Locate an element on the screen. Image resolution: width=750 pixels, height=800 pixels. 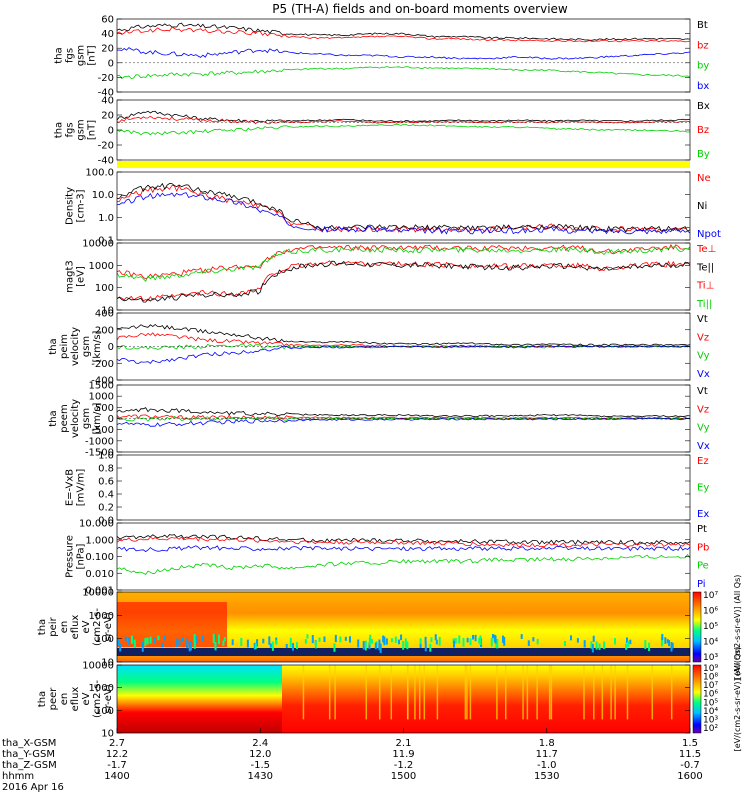
panel-frame is located at coordinates (403, 276).